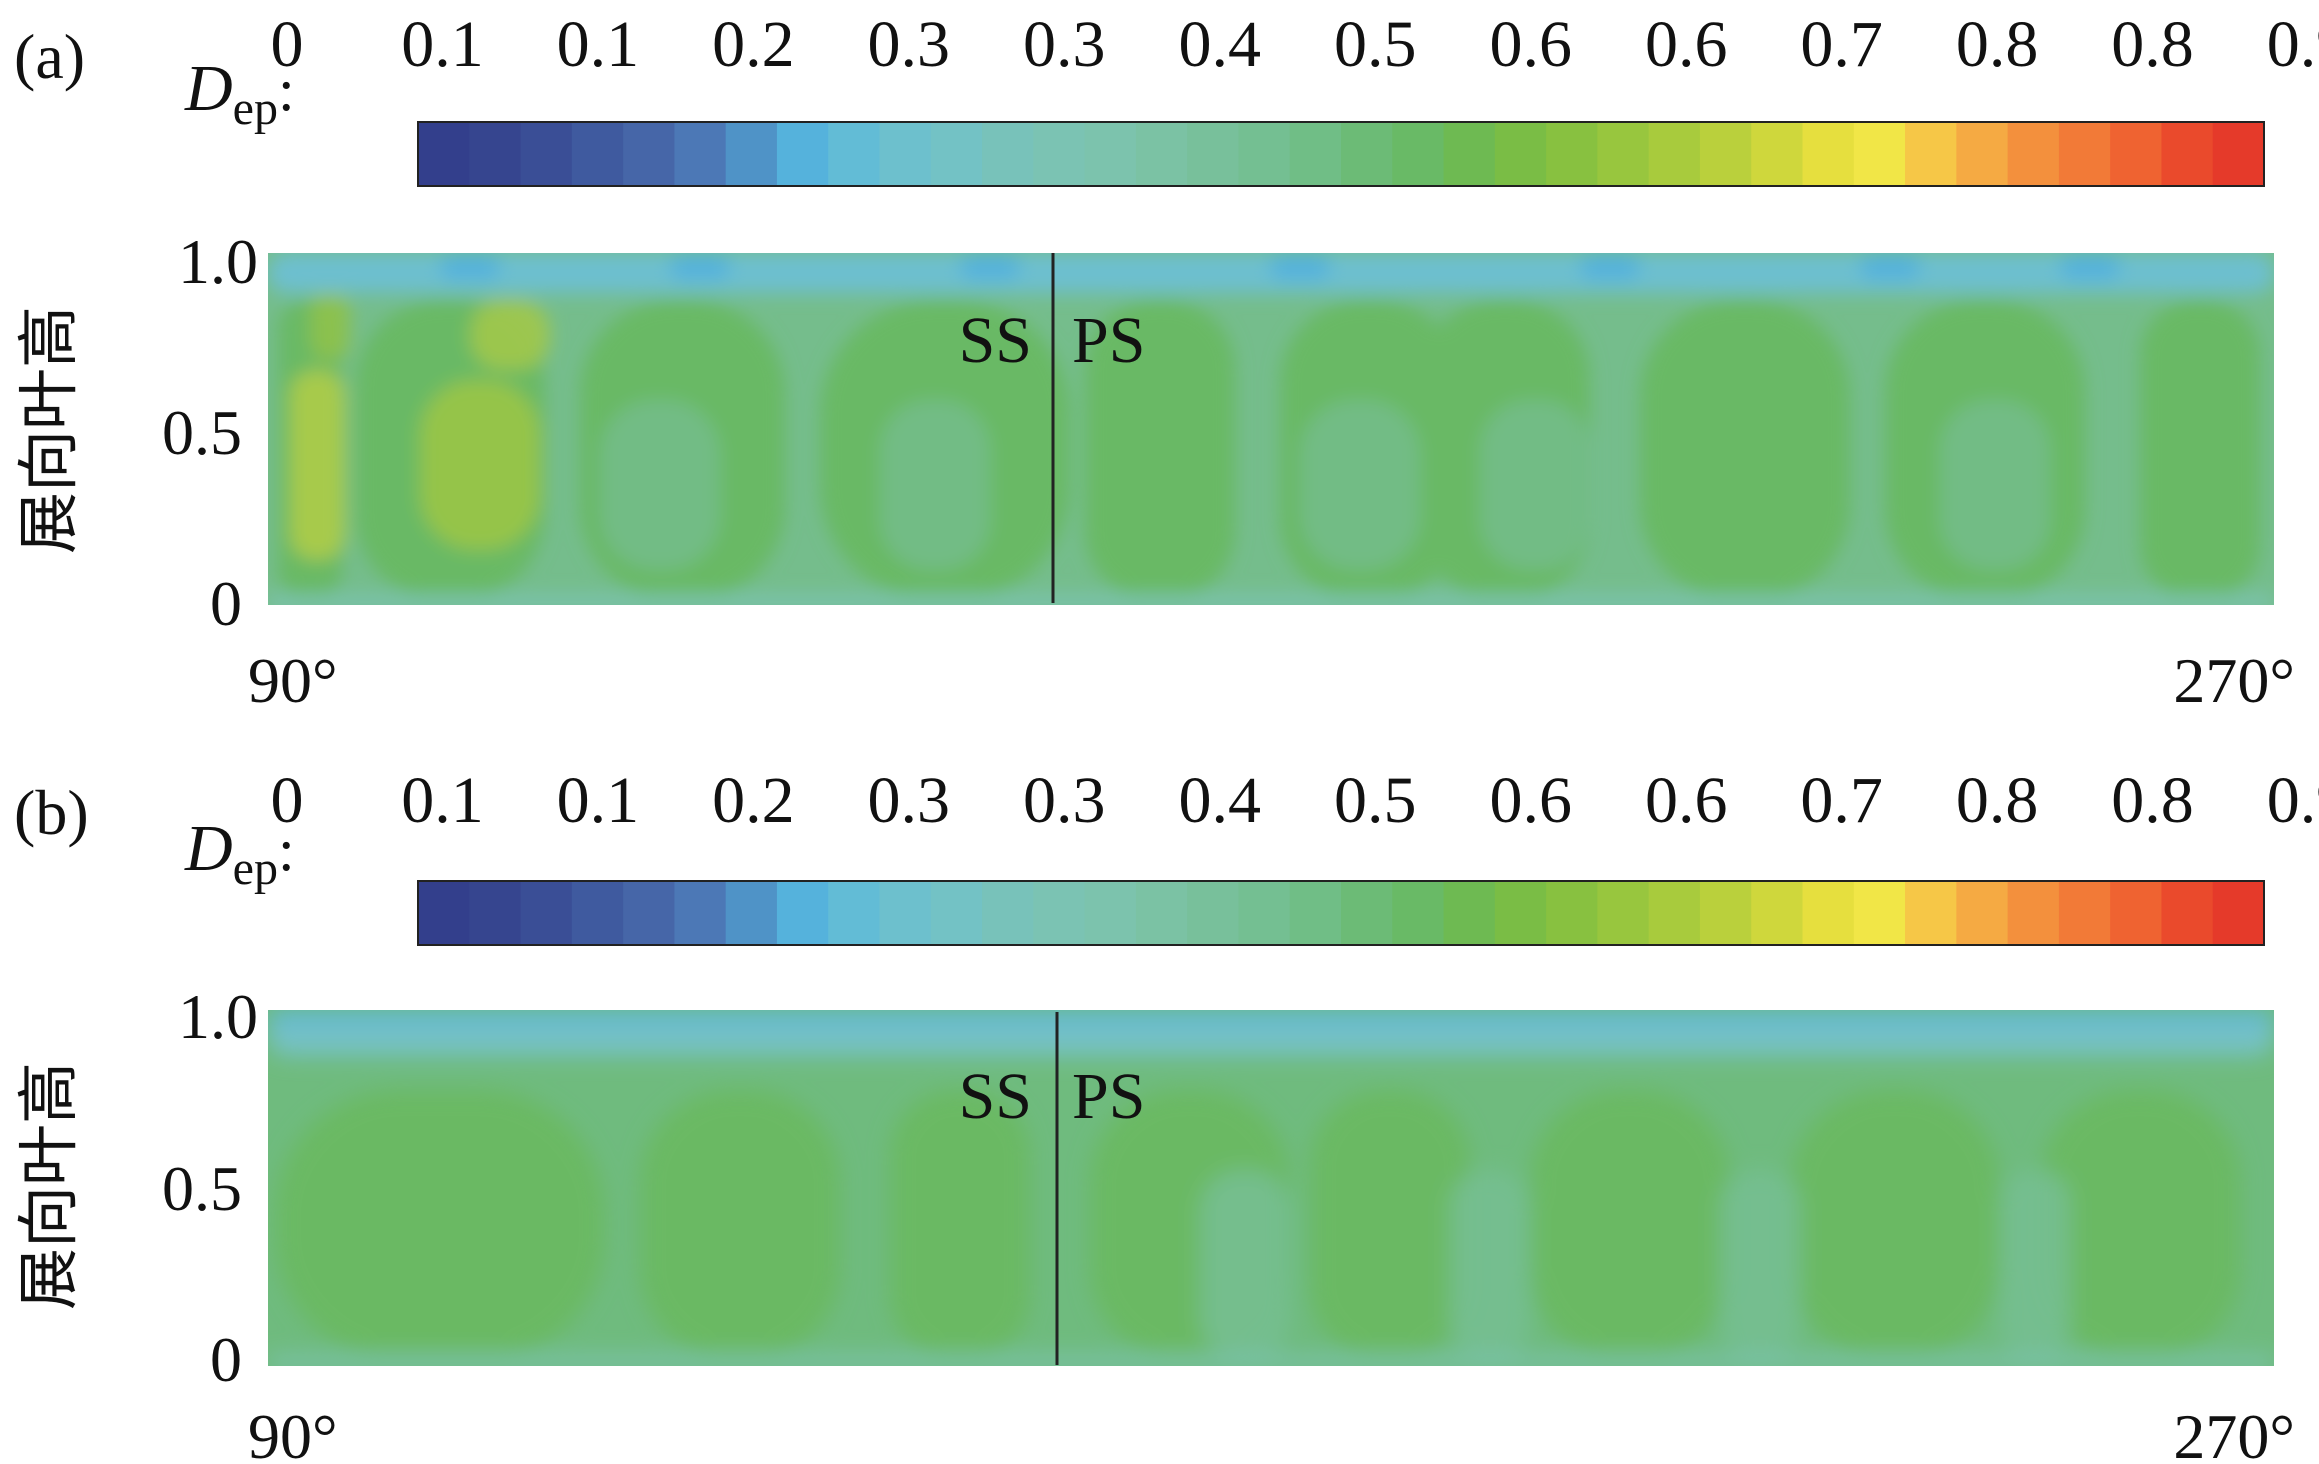 The image size is (2319, 1464). I want to click on colorbar-b-frame, so click(1341, 913).